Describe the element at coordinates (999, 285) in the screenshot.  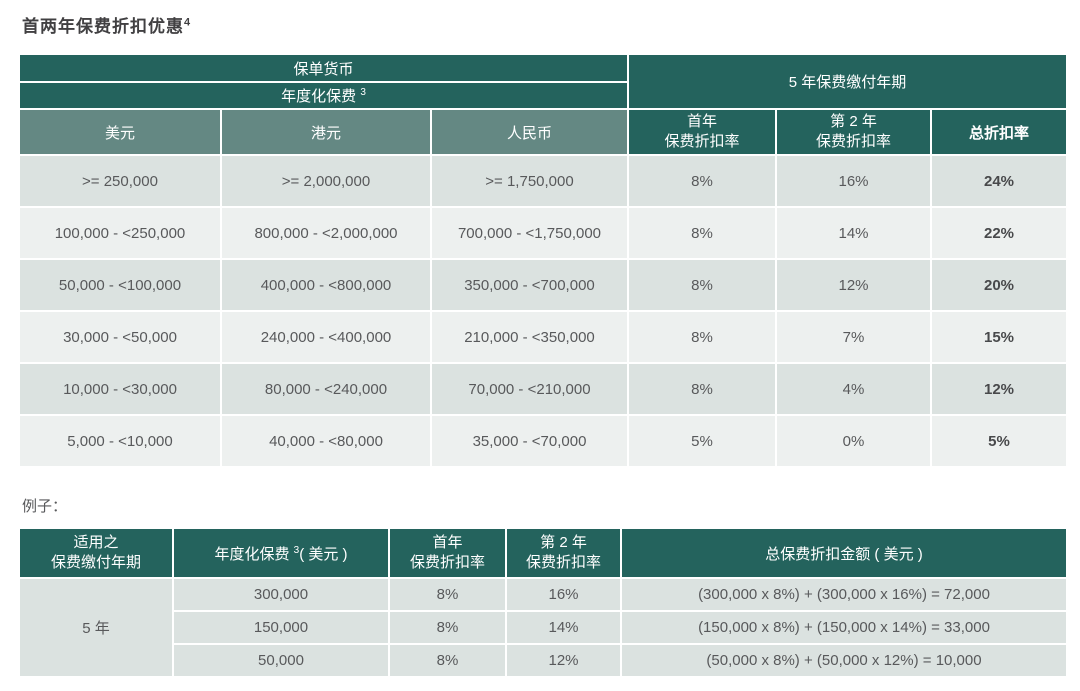
I see `total-rate-cell: 20%` at that location.